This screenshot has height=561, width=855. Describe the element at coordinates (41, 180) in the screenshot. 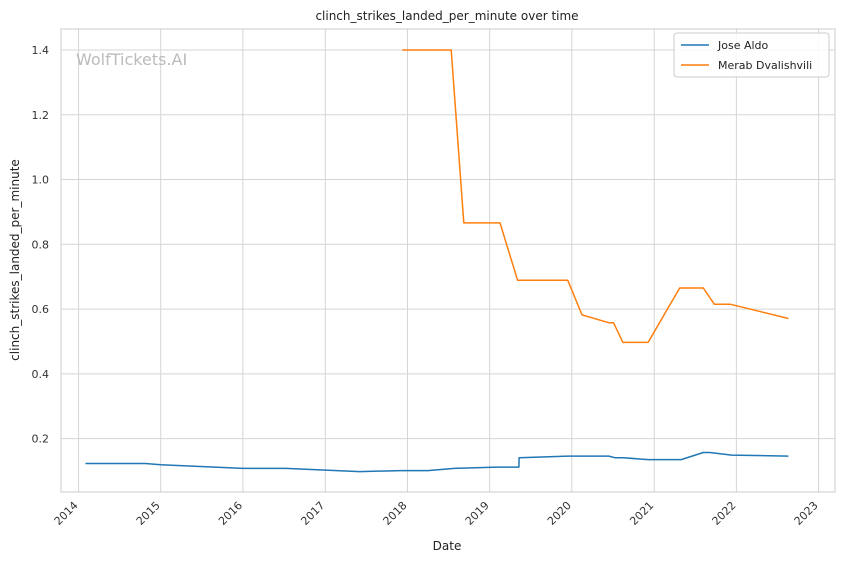

I see `y-tick-label: 1.0` at that location.